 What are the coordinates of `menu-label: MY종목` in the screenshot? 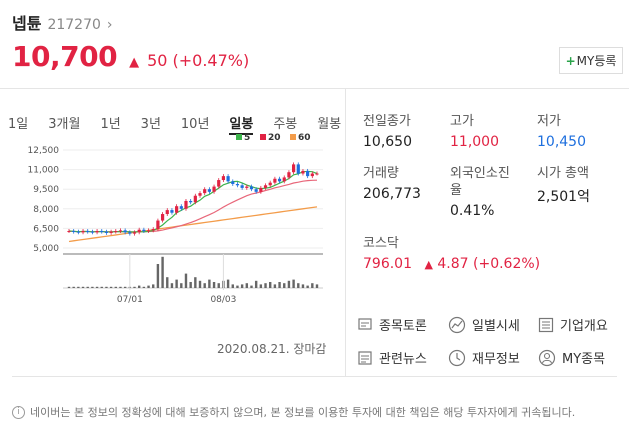 It's located at (584, 359).